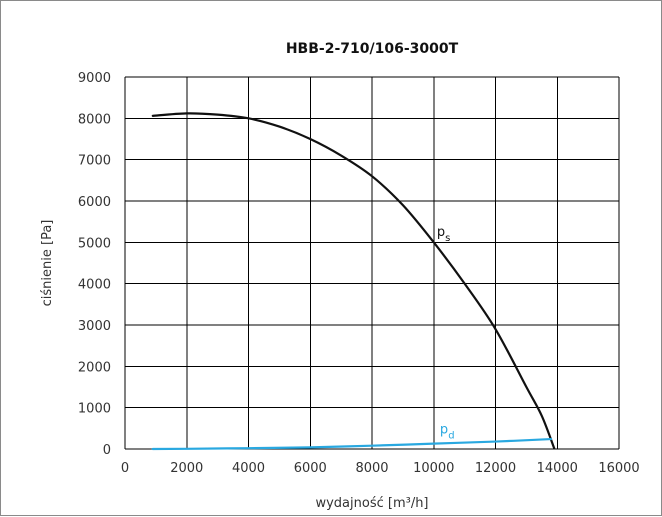 This screenshot has width=662, height=517. Describe the element at coordinates (94, 264) in the screenshot. I see `y-tick-labels: 0 1000 2000 3000 4000 5000 6000 7000 8000 9000` at that location.